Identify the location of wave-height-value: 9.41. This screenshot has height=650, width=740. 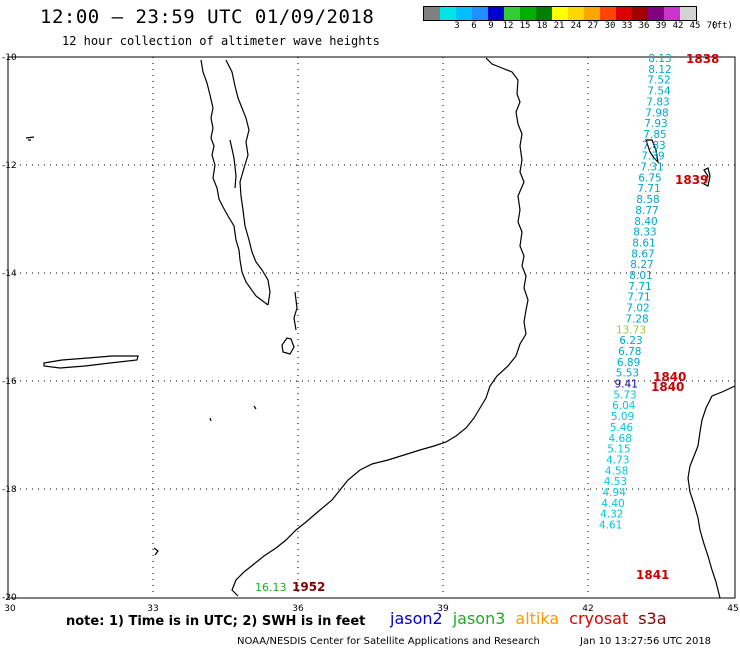
(626, 385).